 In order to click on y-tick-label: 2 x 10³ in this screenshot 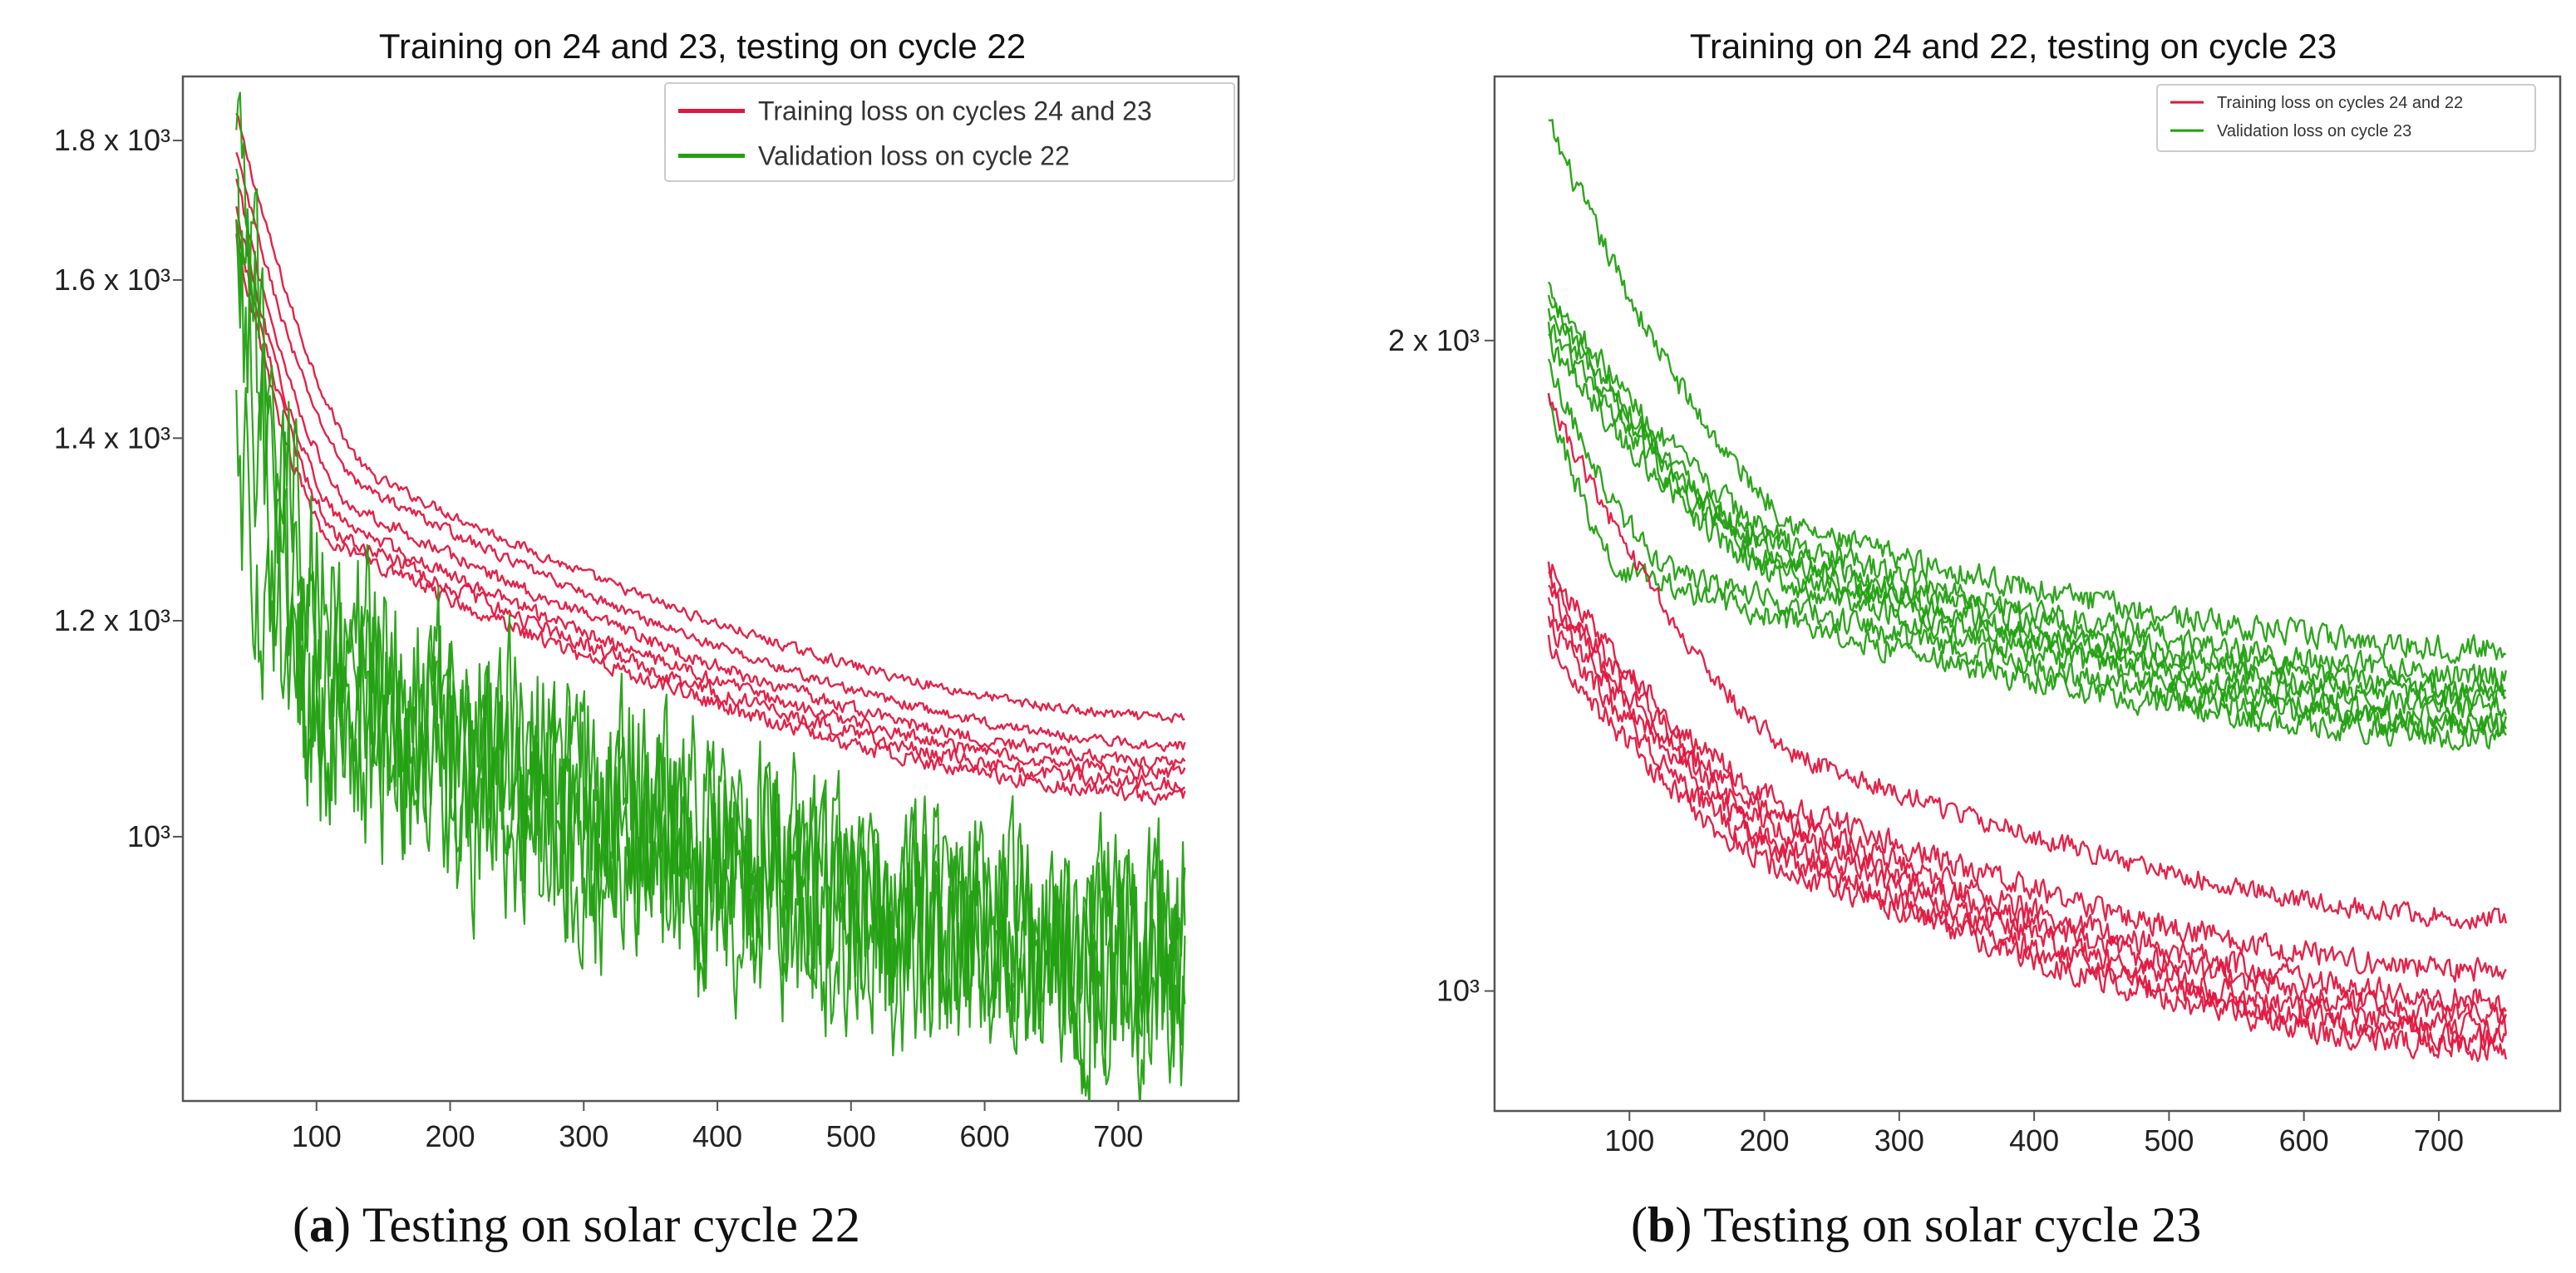, I will do `click(1434, 340)`.